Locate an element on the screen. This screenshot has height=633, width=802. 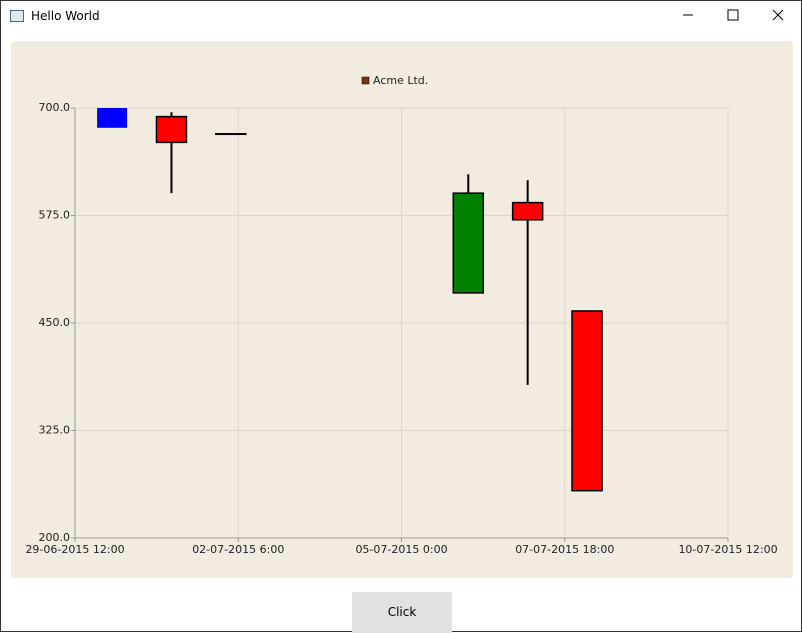
y-tick-label: 575.0 is located at coordinates (55, 215).